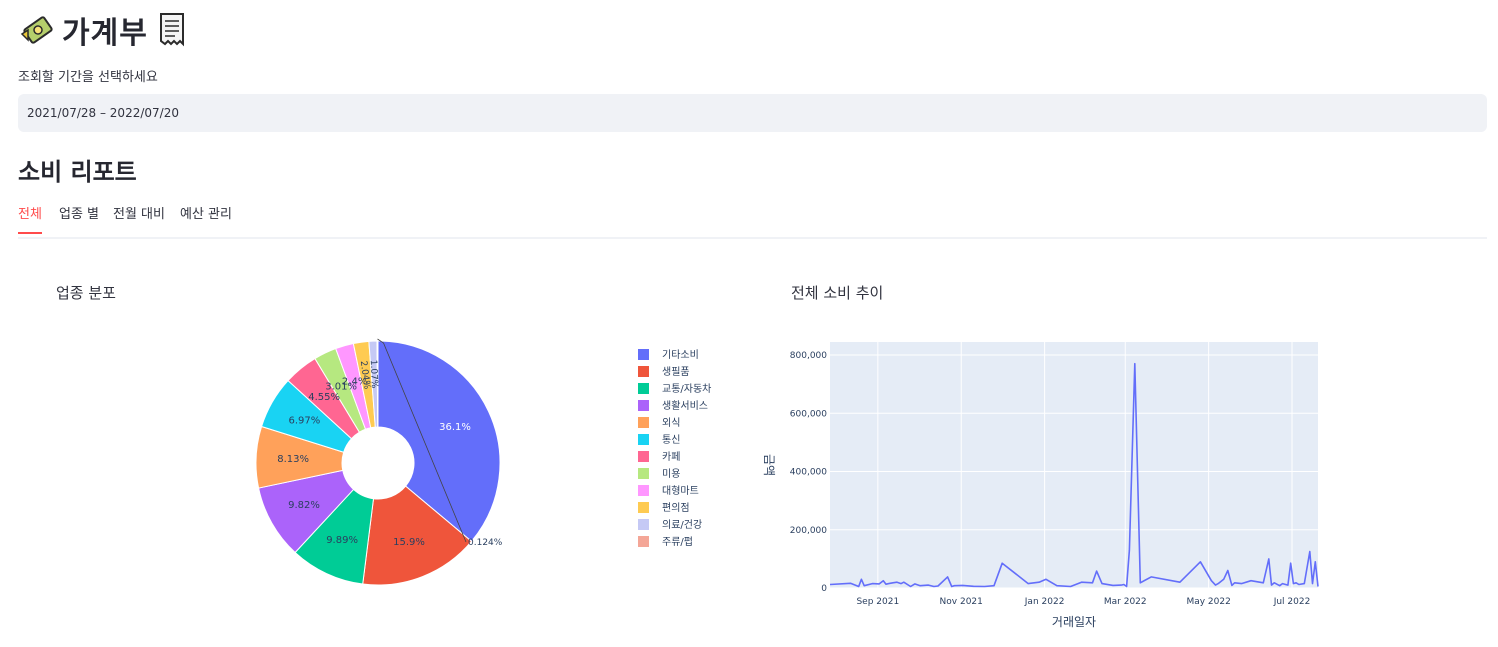  Describe the element at coordinates (30, 218) in the screenshot. I see `tab-all: 전체` at that location.